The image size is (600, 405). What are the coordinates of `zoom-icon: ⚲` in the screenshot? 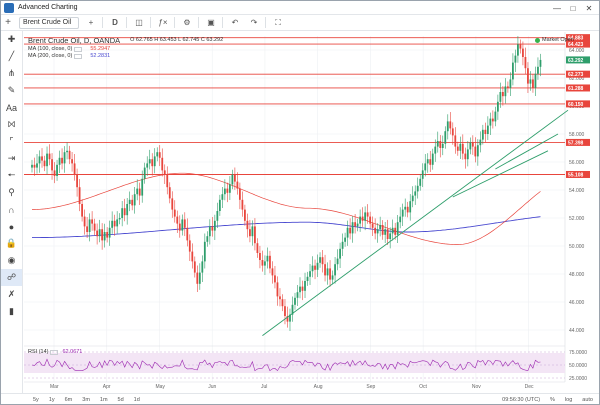 It's located at (11, 192).